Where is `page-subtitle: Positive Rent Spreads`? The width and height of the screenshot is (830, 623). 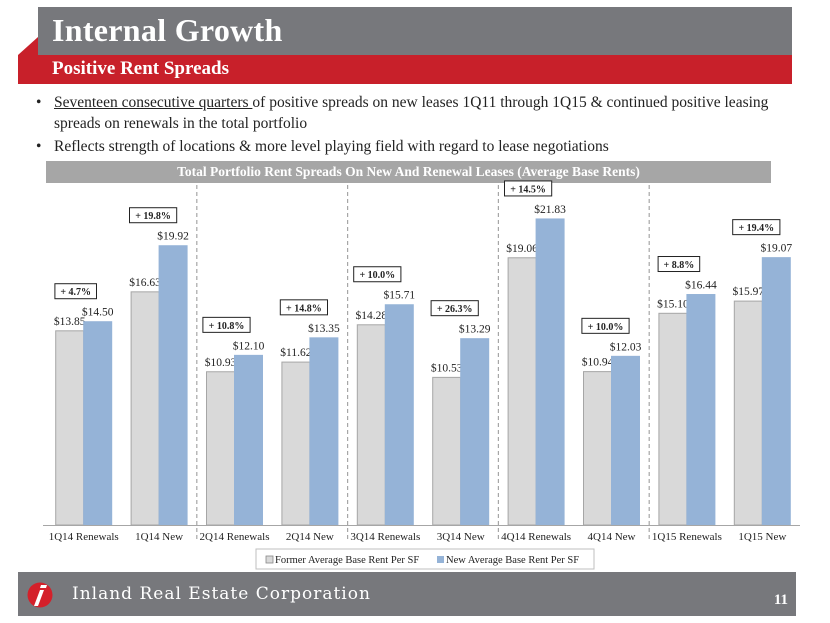
page-subtitle: Positive Rent Spreads is located at coordinates (140, 68).